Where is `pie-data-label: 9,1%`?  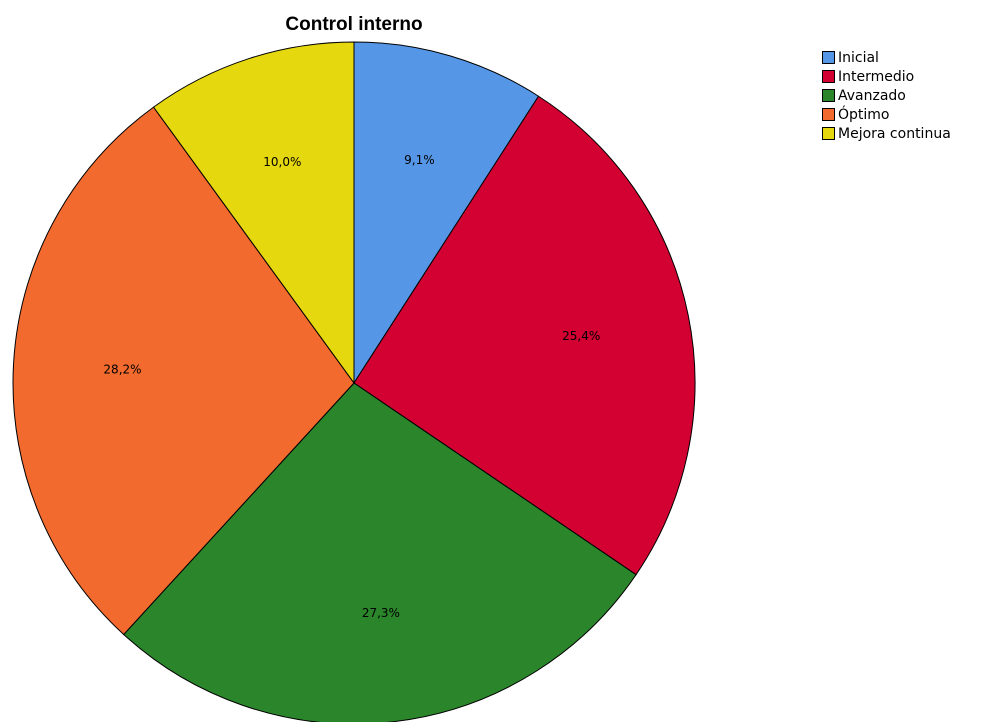 pie-data-label: 9,1% is located at coordinates (419, 160).